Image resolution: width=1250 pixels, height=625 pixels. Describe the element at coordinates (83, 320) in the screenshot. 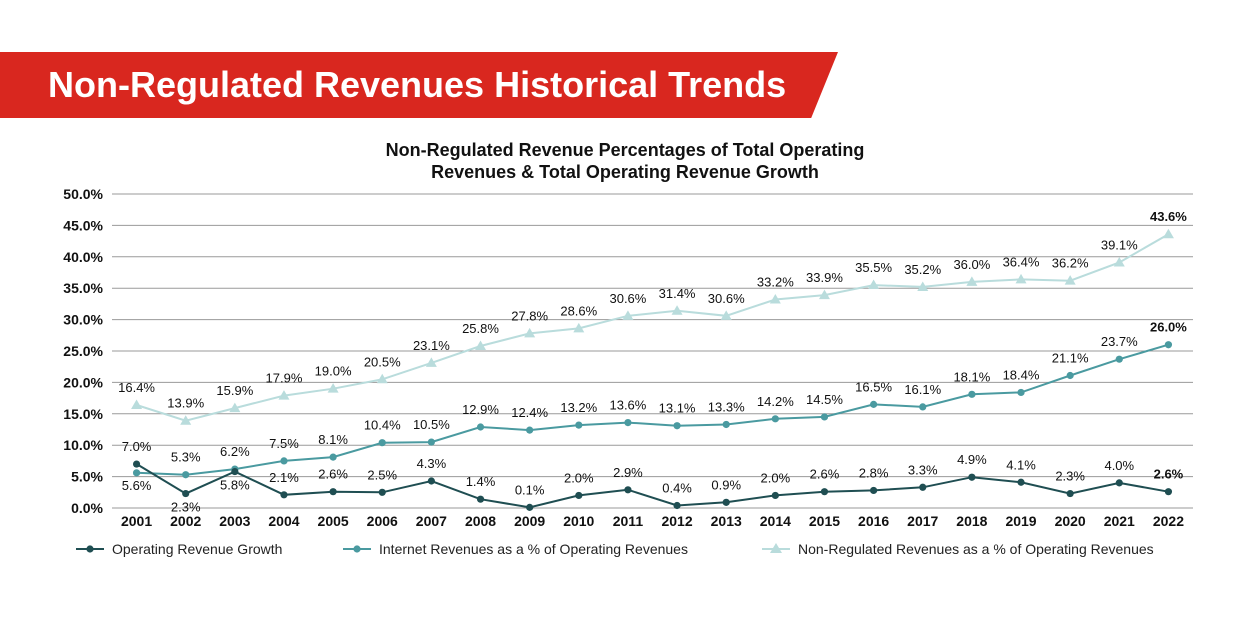

I see `y-tick-label: 30.0%` at that location.